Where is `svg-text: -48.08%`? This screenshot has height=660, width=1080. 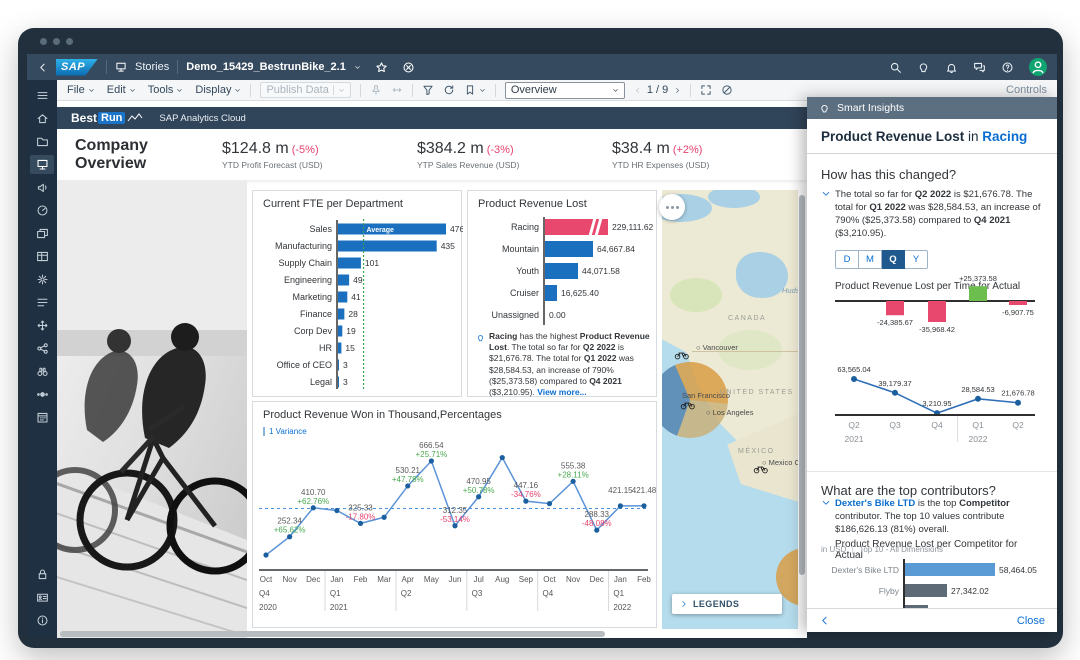 svg-text: -48.08% is located at coordinates (597, 523).